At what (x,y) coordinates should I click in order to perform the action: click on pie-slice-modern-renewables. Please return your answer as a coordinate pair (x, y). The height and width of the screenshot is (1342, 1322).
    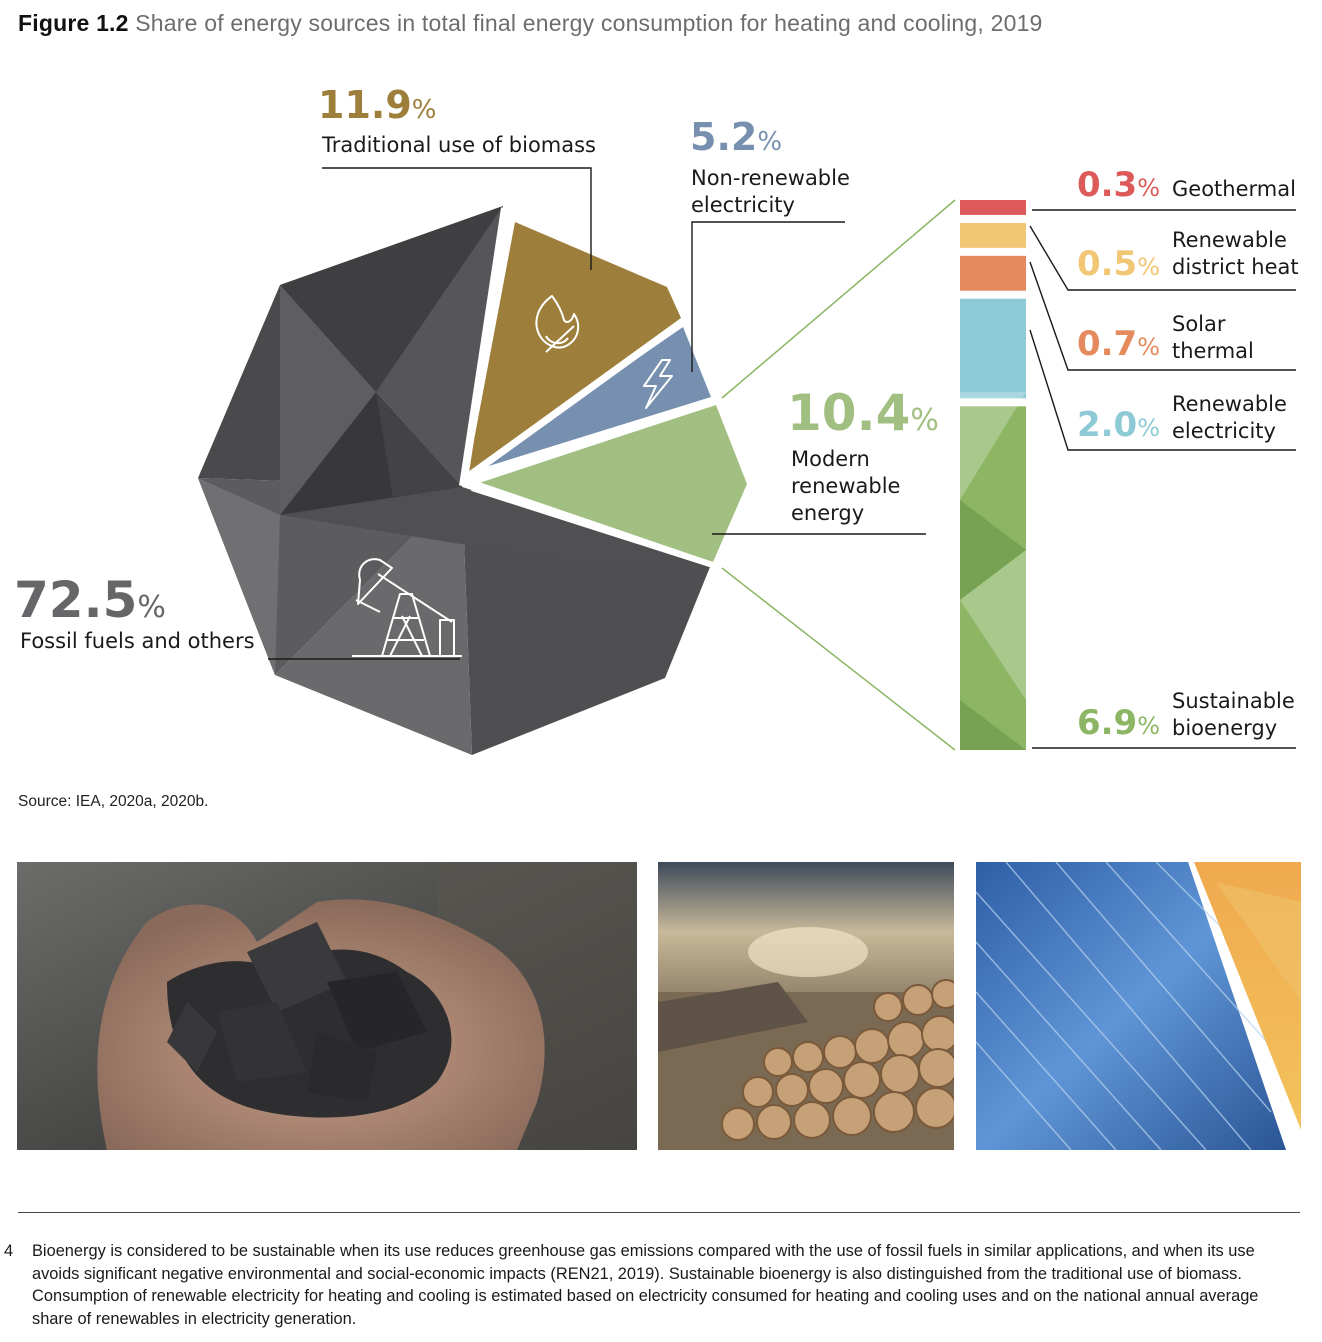
    Looking at the image, I should click on (613, 483).